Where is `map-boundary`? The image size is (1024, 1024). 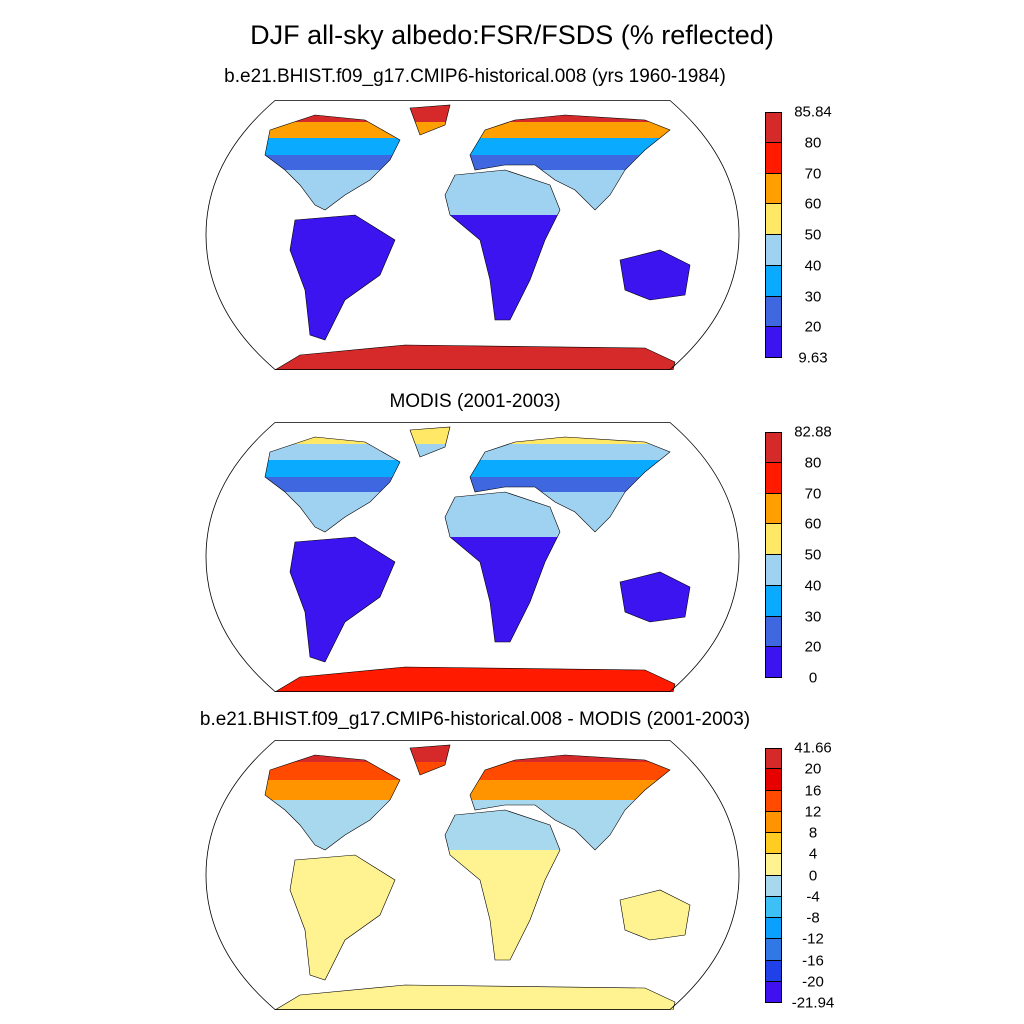
map-boundary is located at coordinates (472, 235).